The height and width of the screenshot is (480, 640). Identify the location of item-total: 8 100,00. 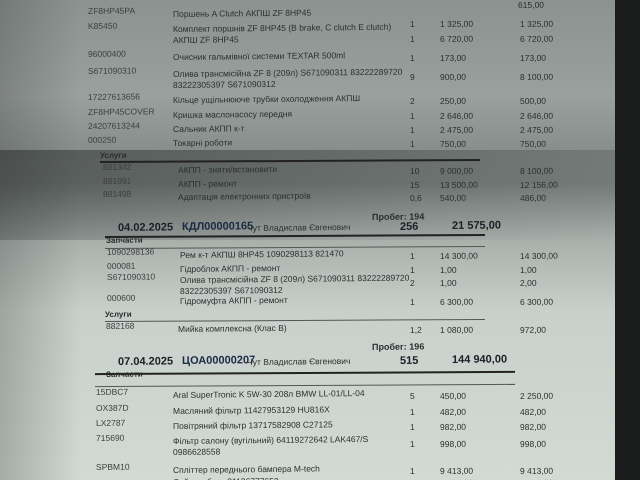
(536, 170).